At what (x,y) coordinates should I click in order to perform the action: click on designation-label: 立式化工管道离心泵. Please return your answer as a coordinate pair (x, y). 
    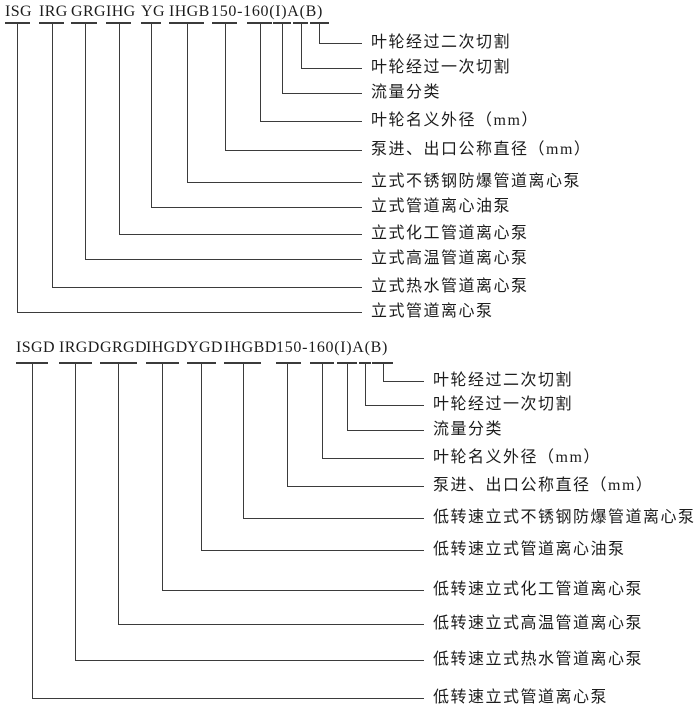
    Looking at the image, I should click on (450, 233).